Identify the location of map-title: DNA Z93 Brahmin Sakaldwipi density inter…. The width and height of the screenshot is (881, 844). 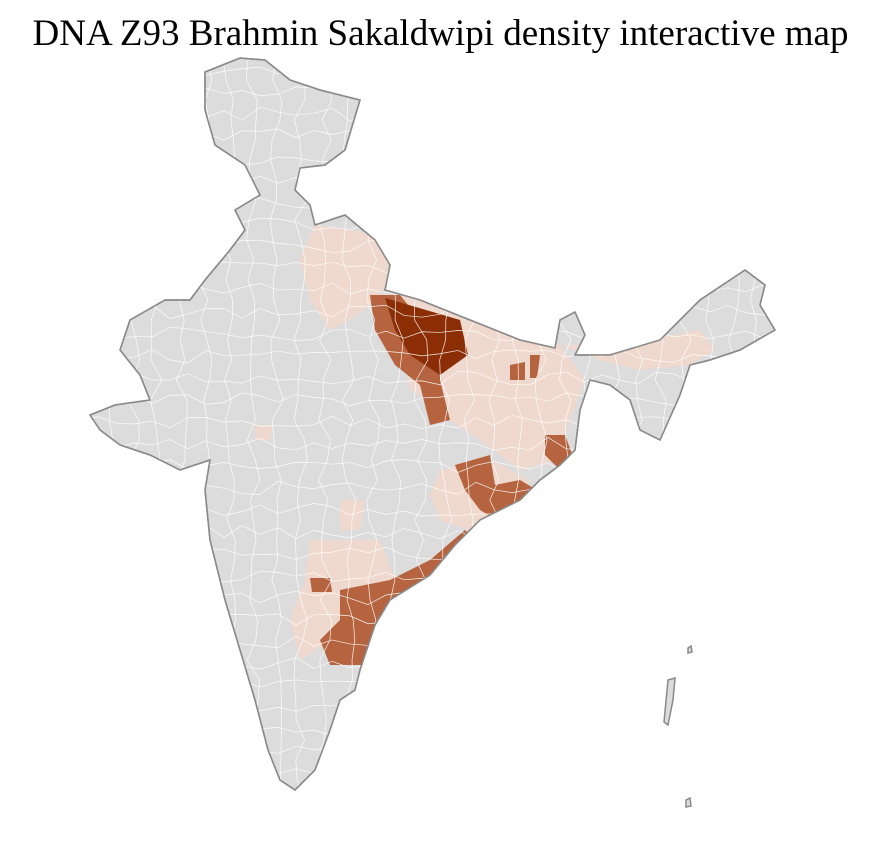
(440, 33).